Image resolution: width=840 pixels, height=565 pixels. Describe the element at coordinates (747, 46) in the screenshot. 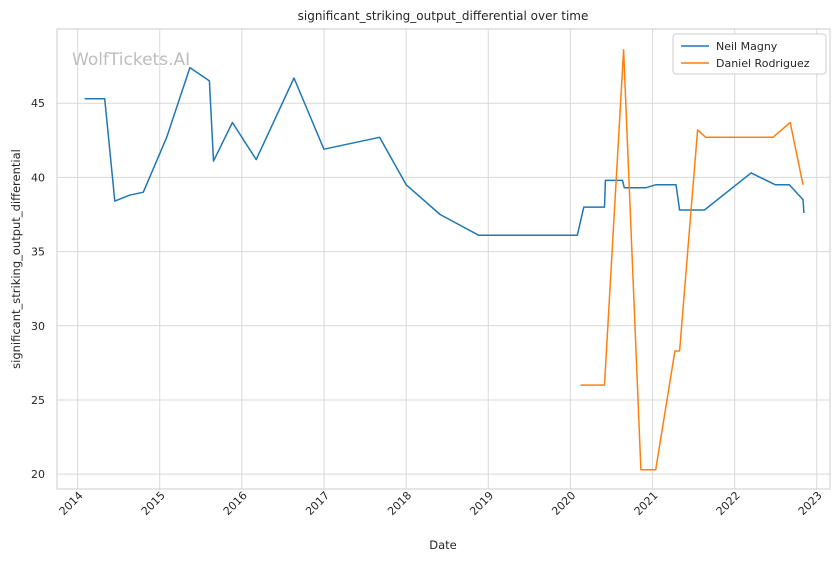

I see `legend-label-neil-magny: Neil Magny` at that location.